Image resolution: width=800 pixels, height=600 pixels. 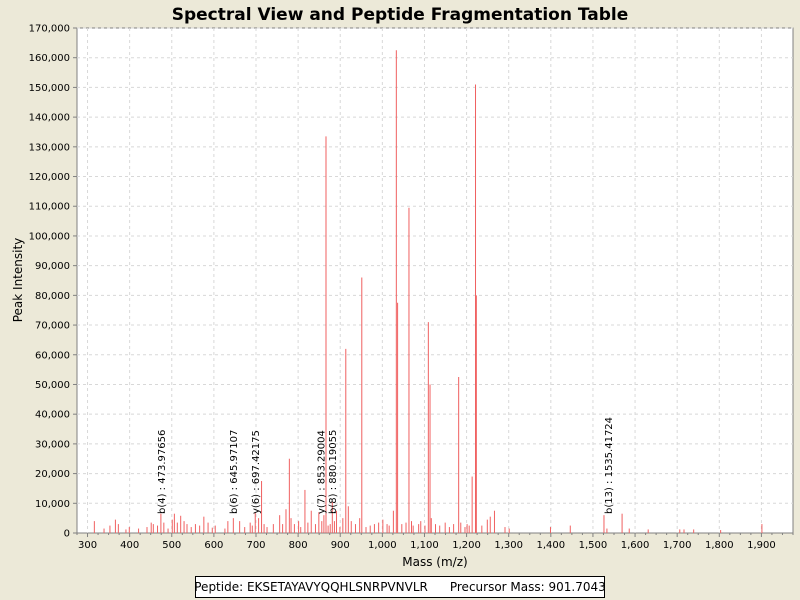 What do you see at coordinates (52, 385) in the screenshot?
I see `y-tick-label: 50,000` at bounding box center [52, 385].